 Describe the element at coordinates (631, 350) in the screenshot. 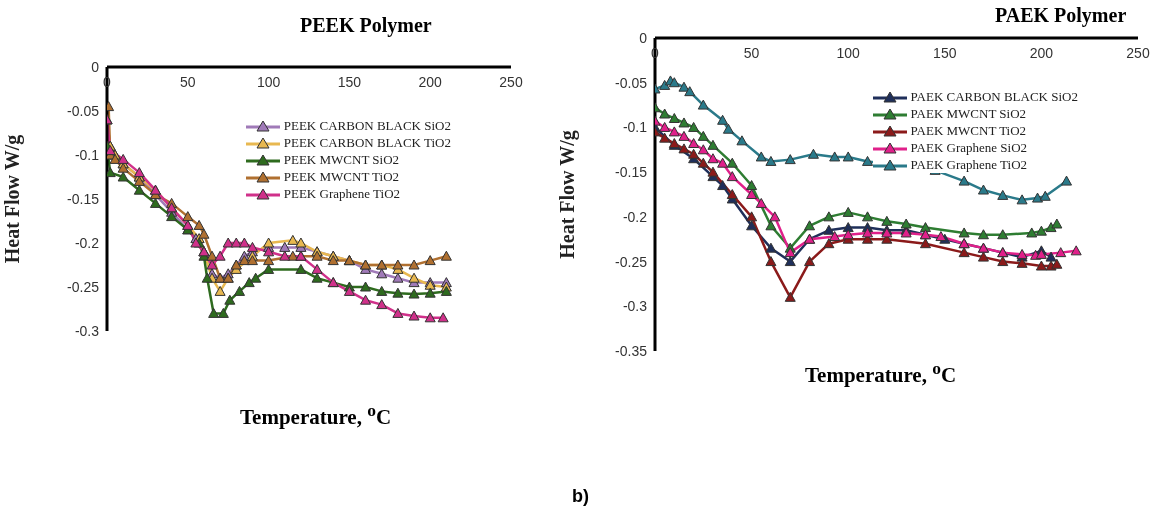

I see `y-tick-label: -0.35` at that location.